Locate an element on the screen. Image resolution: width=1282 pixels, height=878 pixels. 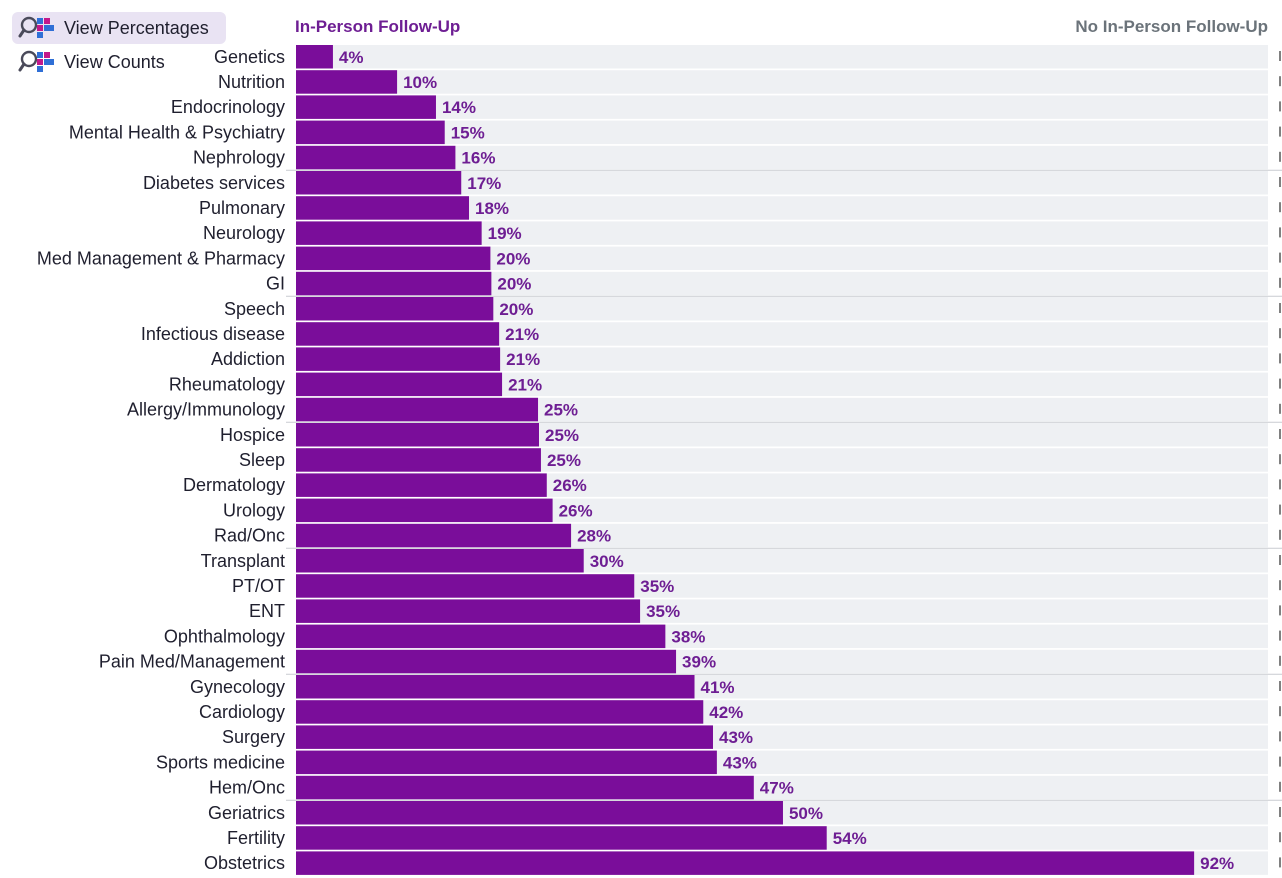
view-counts-button: View Counts is located at coordinates (95, 62).